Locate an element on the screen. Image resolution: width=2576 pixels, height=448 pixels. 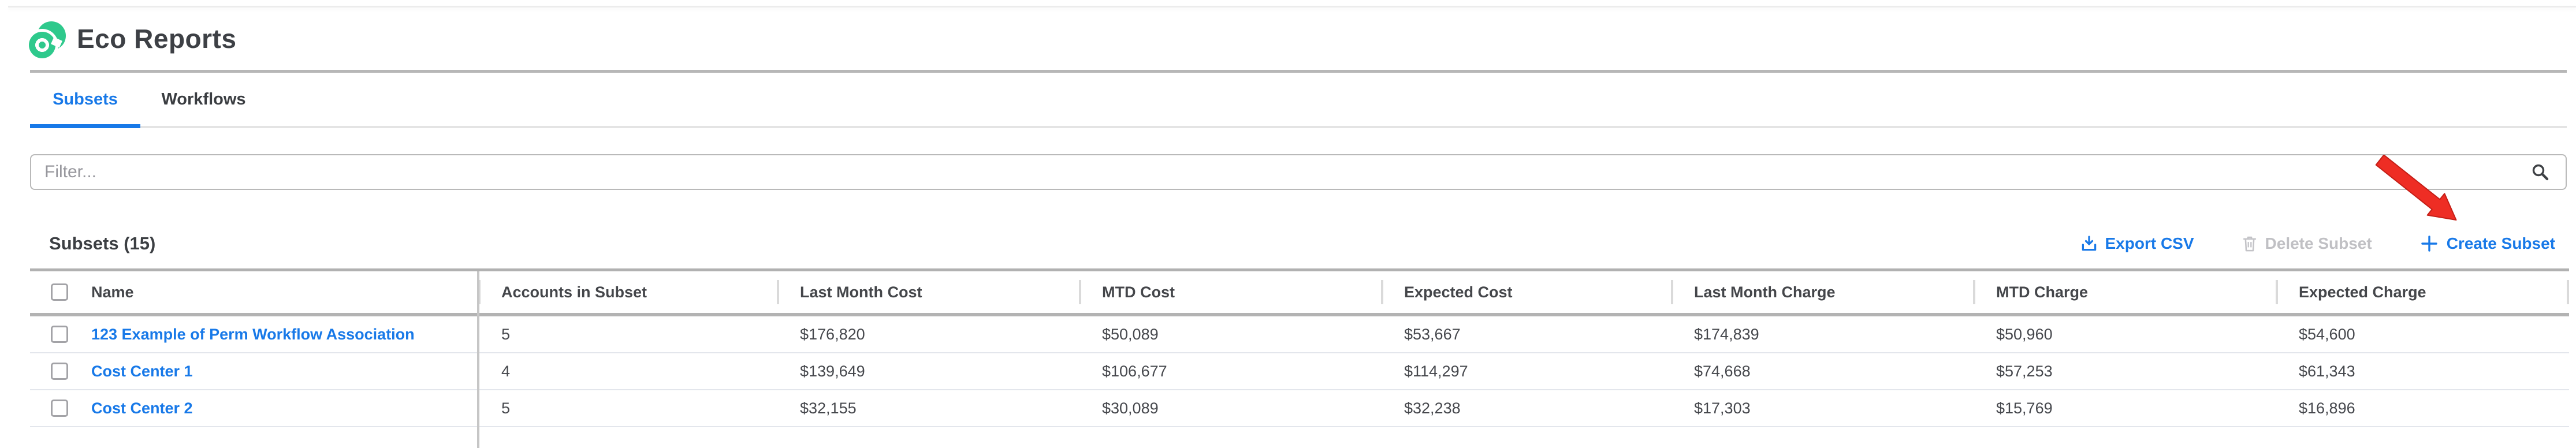
delete-subset-button: Delete Subset is located at coordinates (2307, 243).